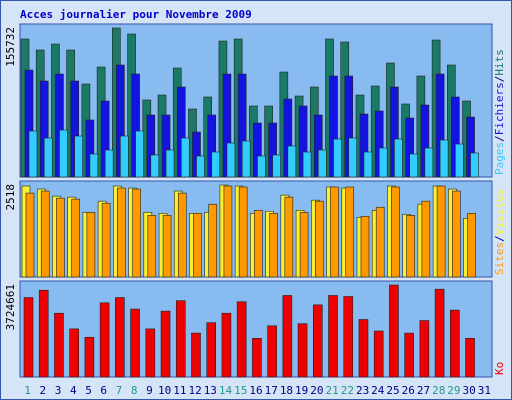  I want to click on x-tick-label: 21, so click(332, 390).